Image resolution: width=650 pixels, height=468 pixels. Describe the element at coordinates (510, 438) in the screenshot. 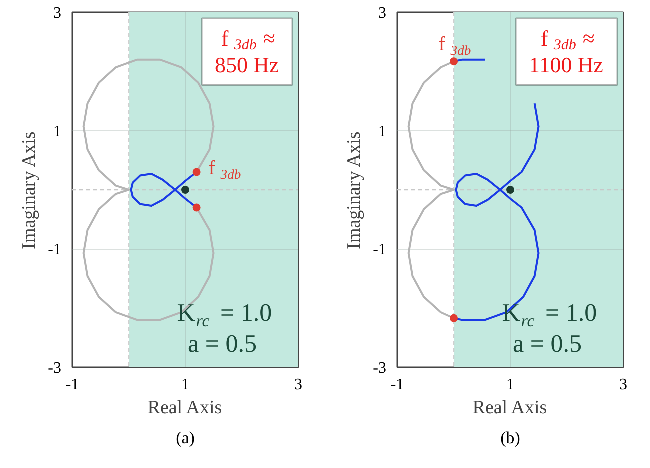

I see `text: (b)` at that location.